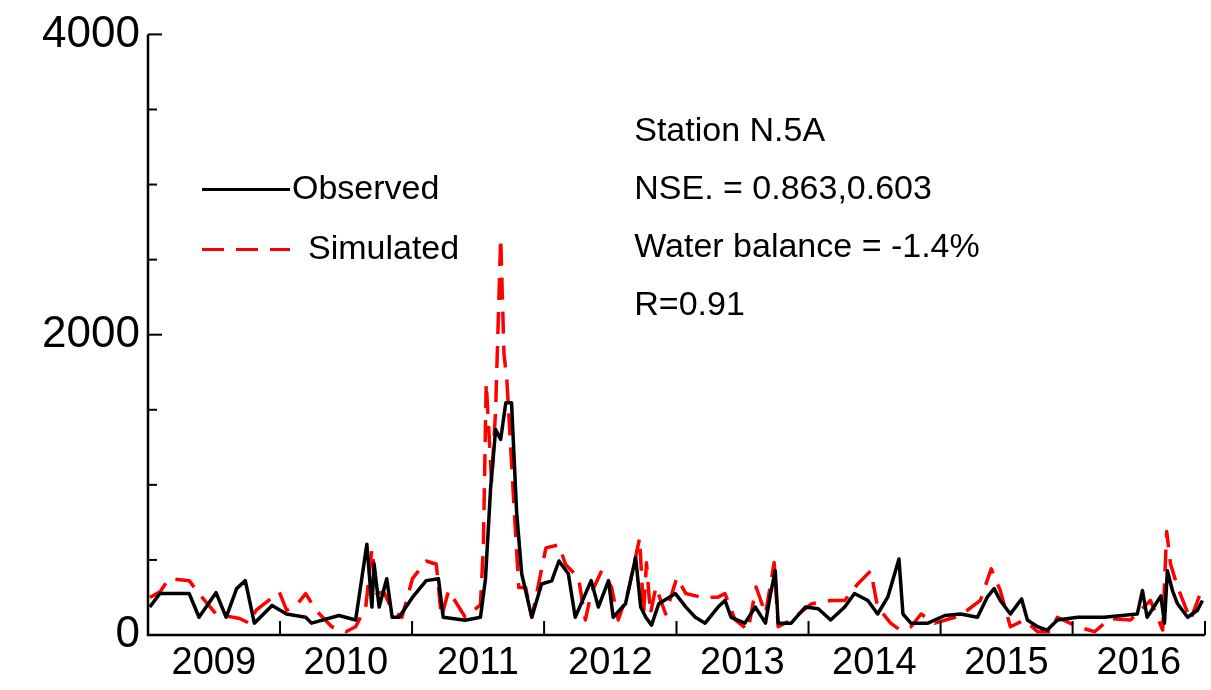  What do you see at coordinates (478, 661) in the screenshot?
I see `x-tick-label: 2011` at bounding box center [478, 661].